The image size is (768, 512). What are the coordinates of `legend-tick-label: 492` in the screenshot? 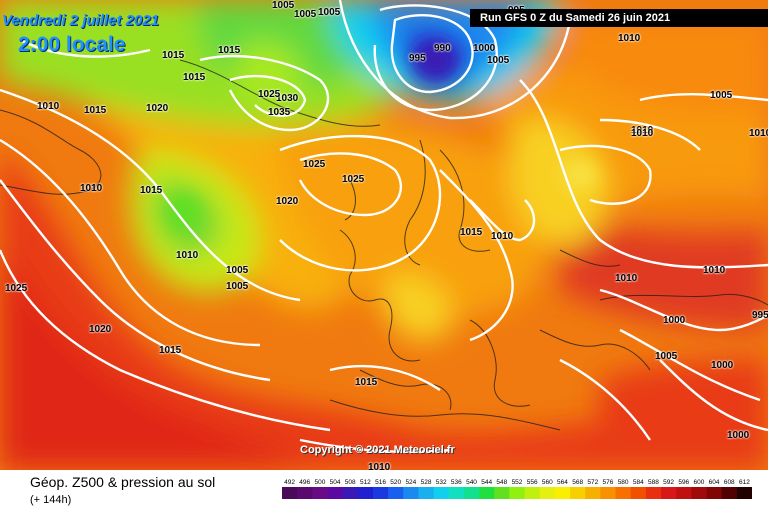 It's located at (289, 482).